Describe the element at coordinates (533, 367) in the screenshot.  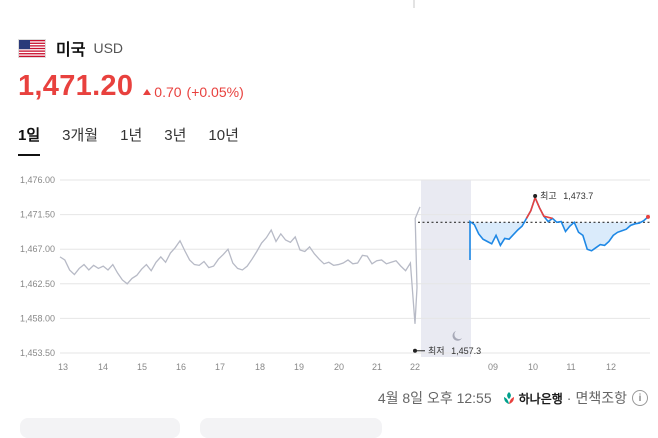
I see `x-tick-label: 10` at that location.